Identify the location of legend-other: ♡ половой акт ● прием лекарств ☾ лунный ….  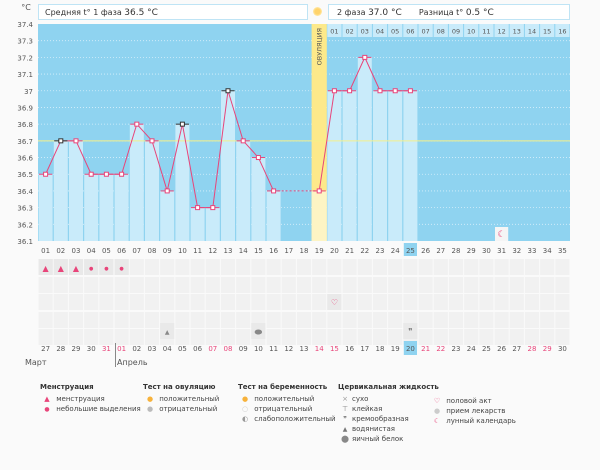
(473, 411).